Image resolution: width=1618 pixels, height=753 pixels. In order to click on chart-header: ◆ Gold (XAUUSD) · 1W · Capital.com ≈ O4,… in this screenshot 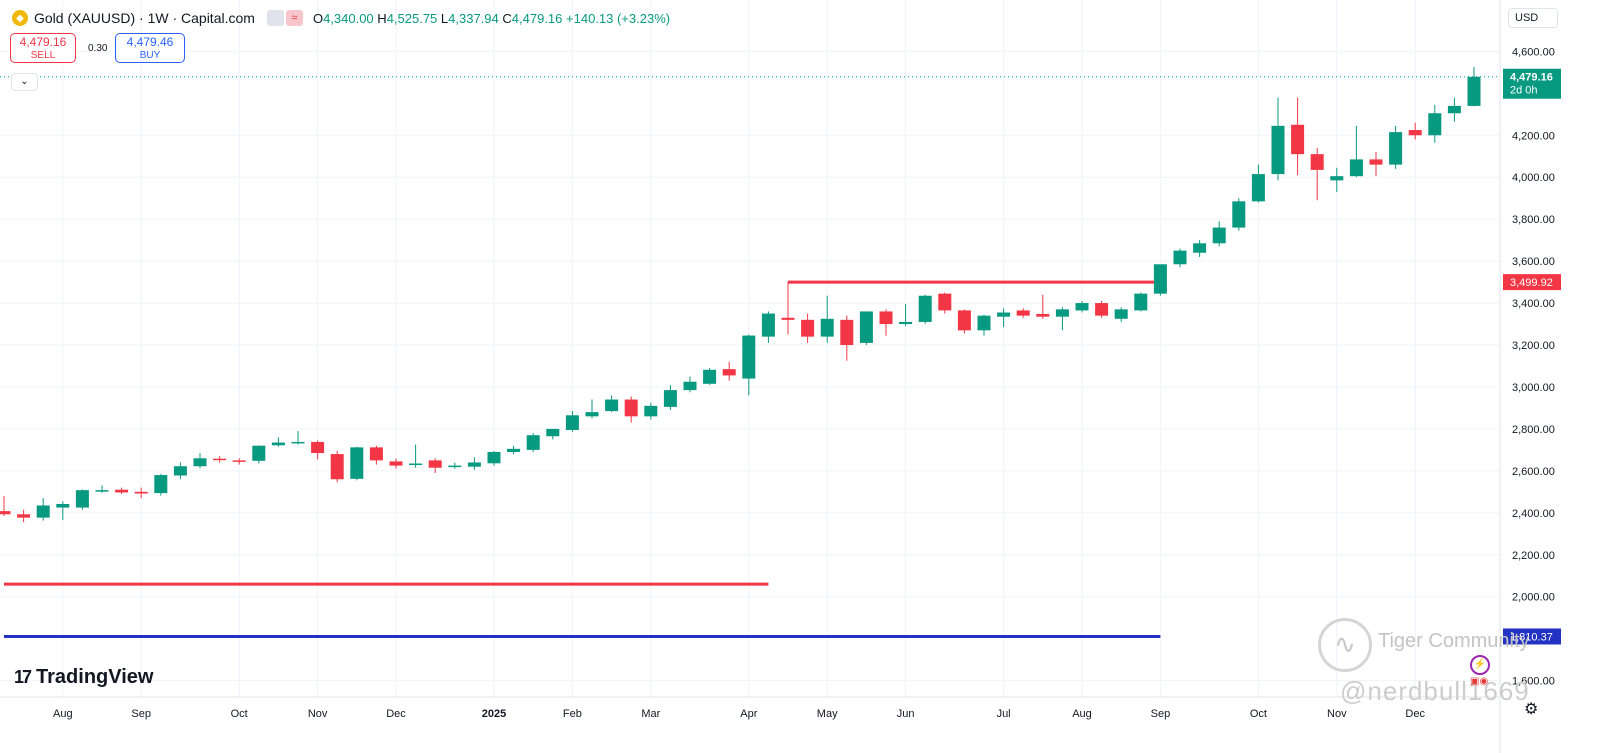, I will do `click(341, 18)`.